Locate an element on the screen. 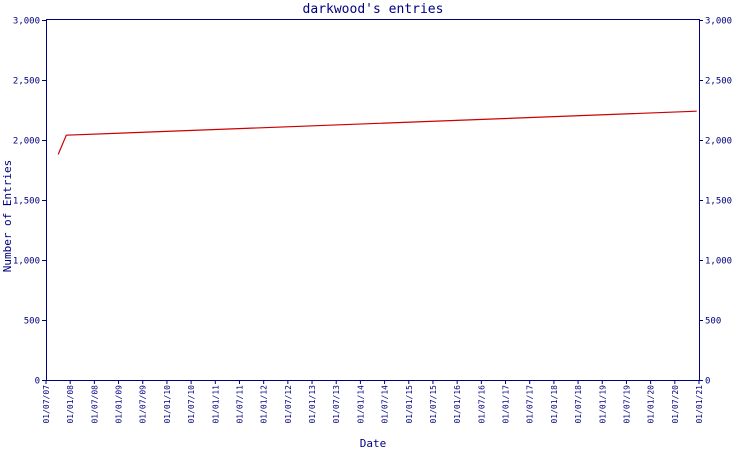 The width and height of the screenshot is (750, 450). x-tick-label: 01/07/17 is located at coordinates (530, 404).